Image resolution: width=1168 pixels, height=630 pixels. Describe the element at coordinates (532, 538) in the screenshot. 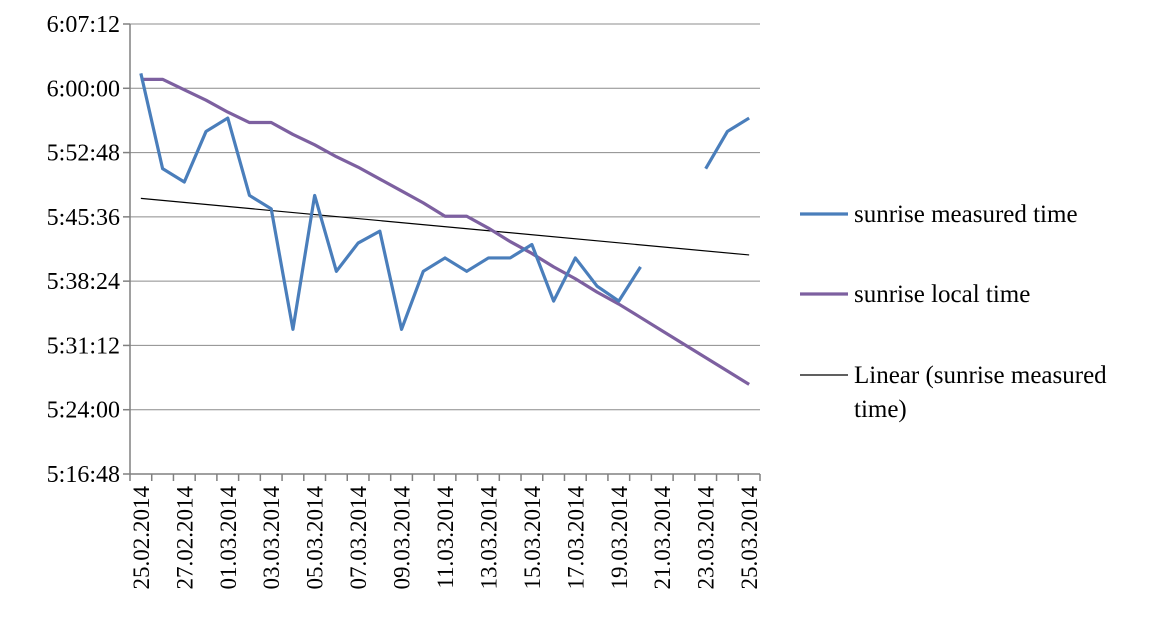

I see `x-tick-label: 15.03.2014` at that location.